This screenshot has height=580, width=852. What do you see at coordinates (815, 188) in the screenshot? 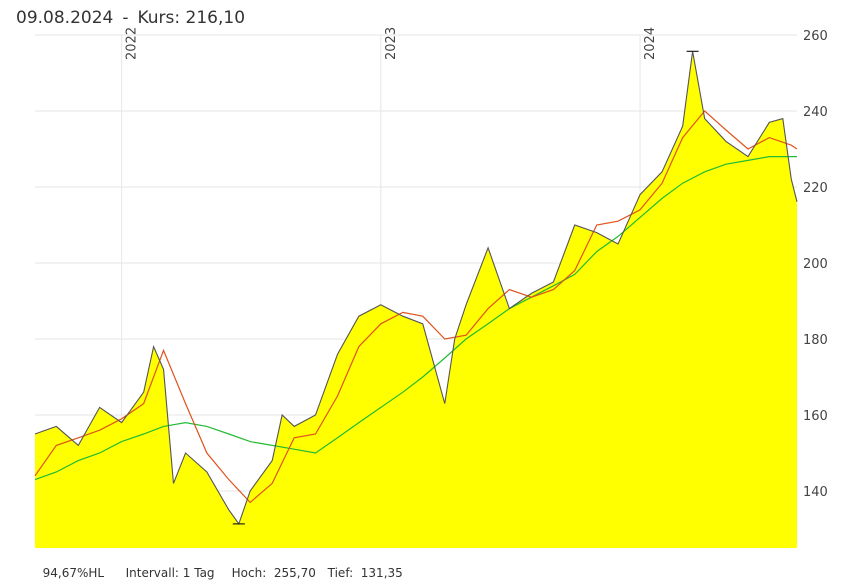
I see `y-tick-label: 220` at bounding box center [815, 188].